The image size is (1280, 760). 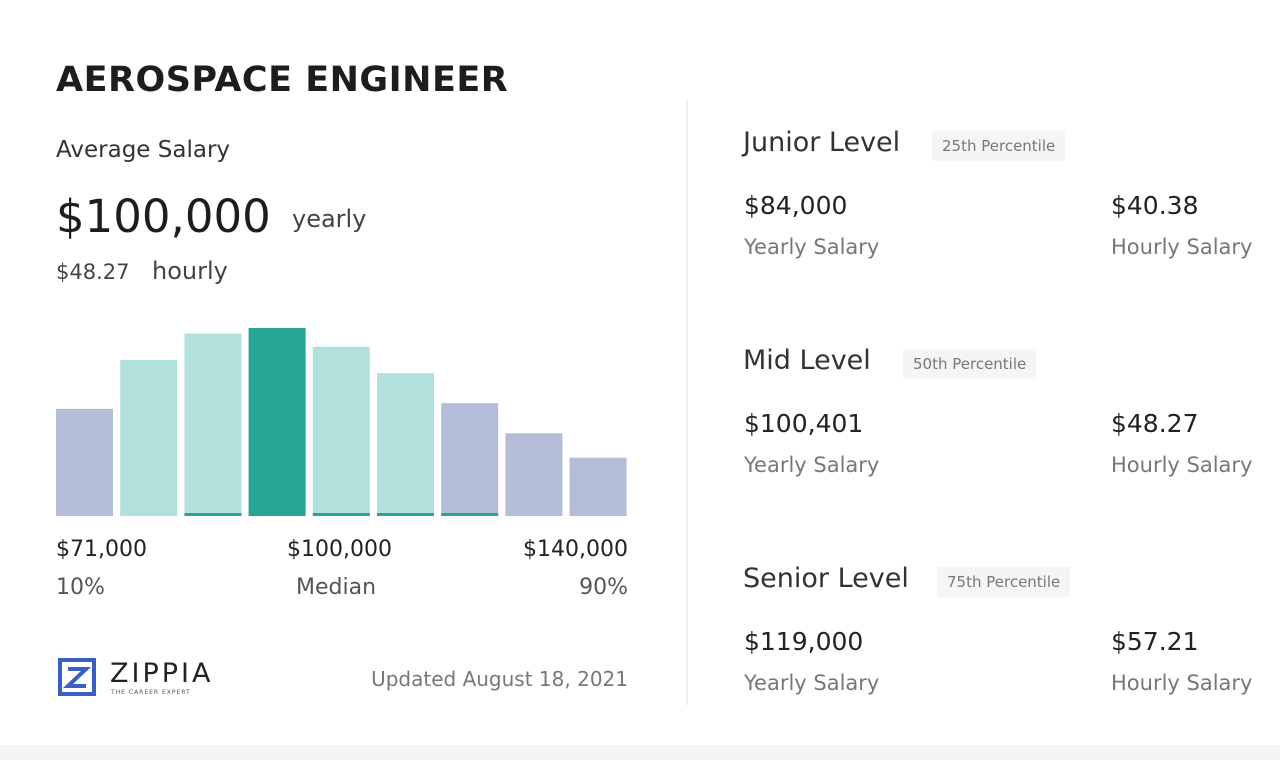 I want to click on level-name: Mid Level, so click(x=807, y=360).